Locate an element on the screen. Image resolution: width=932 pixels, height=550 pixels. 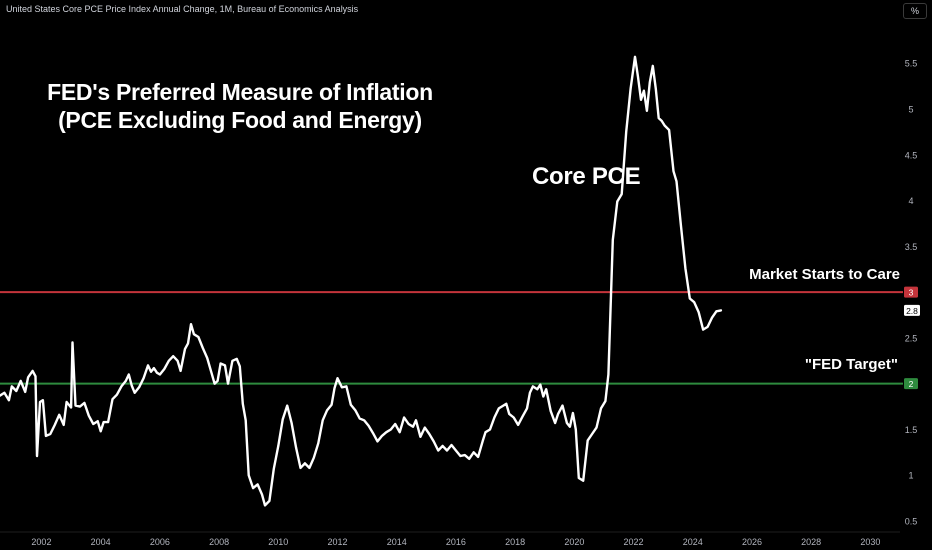
price-tag-label-3: 3 is located at coordinates (911, 293).